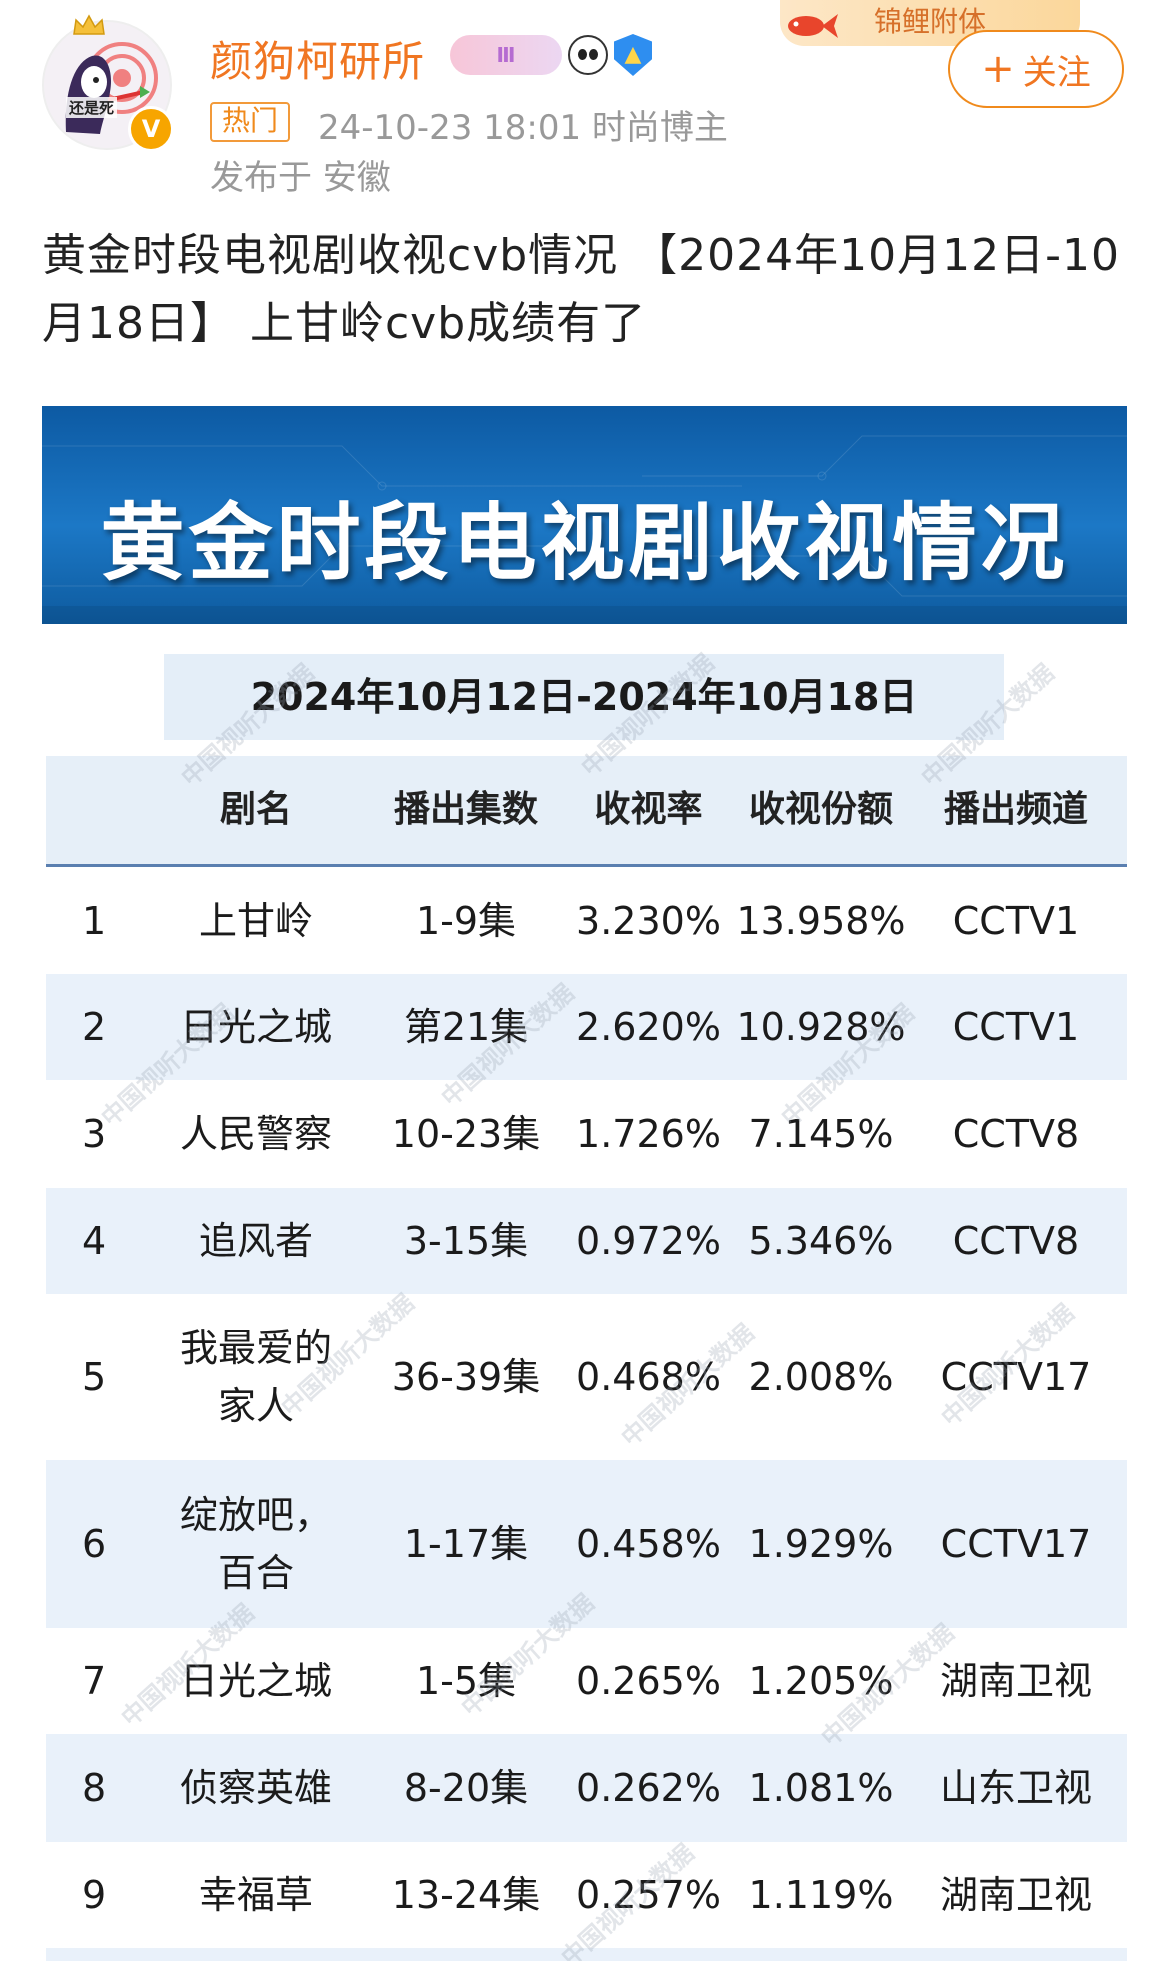  What do you see at coordinates (318, 61) in the screenshot?
I see `username: 颜狗柯研所` at bounding box center [318, 61].